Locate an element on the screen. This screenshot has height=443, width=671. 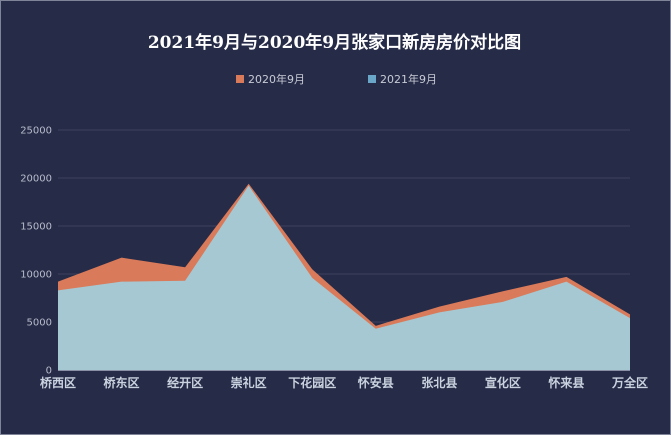
x-tick-label-1: 桥东区 is located at coordinates (122, 382).